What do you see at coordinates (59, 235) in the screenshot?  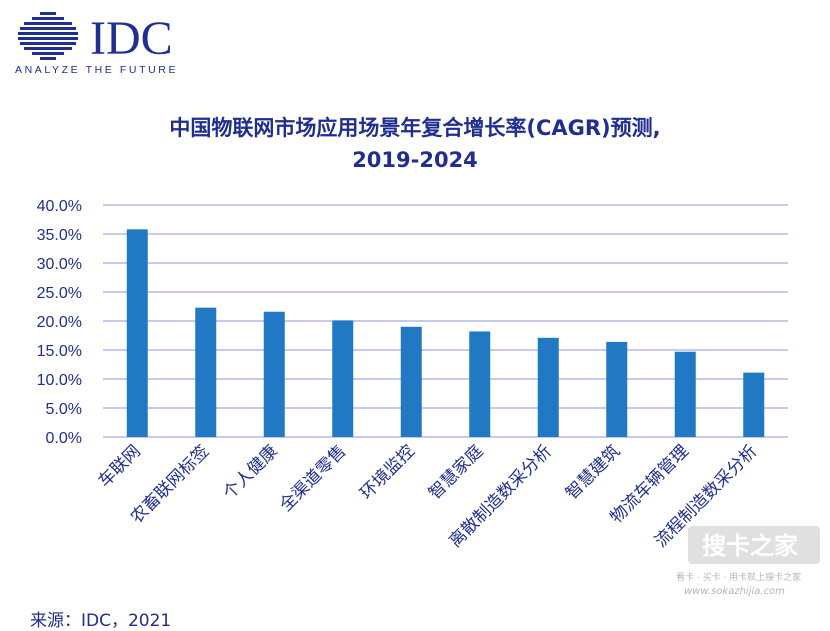 I see `y-tick-label: 35.0%` at bounding box center [59, 235].